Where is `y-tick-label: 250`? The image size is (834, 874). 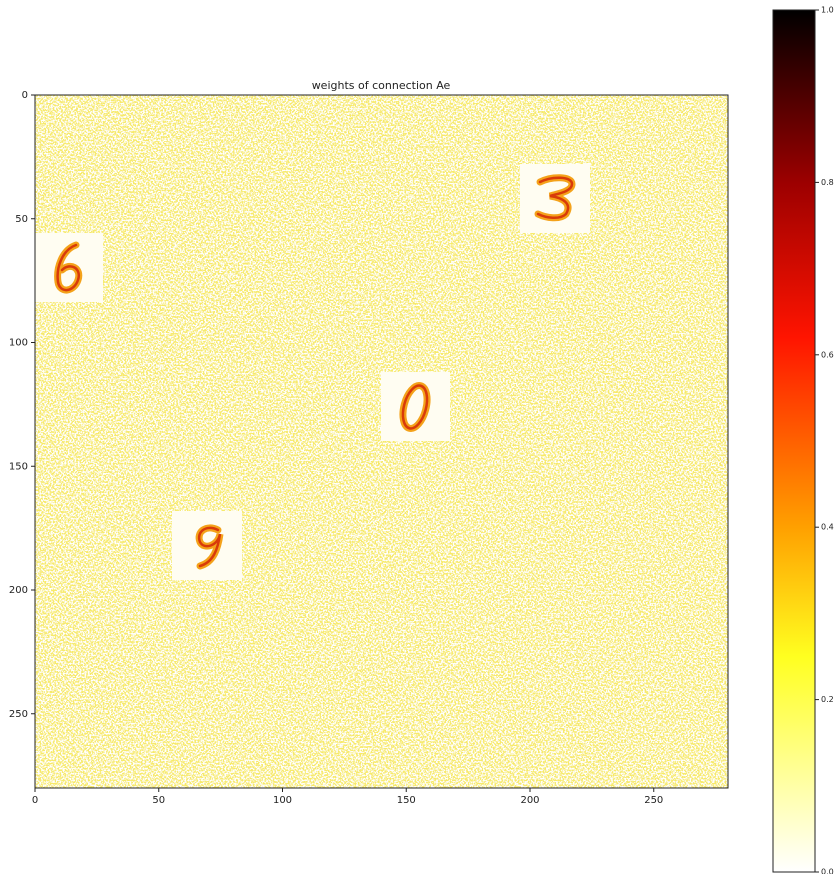 y-tick-label: 250 is located at coordinates (18, 714).